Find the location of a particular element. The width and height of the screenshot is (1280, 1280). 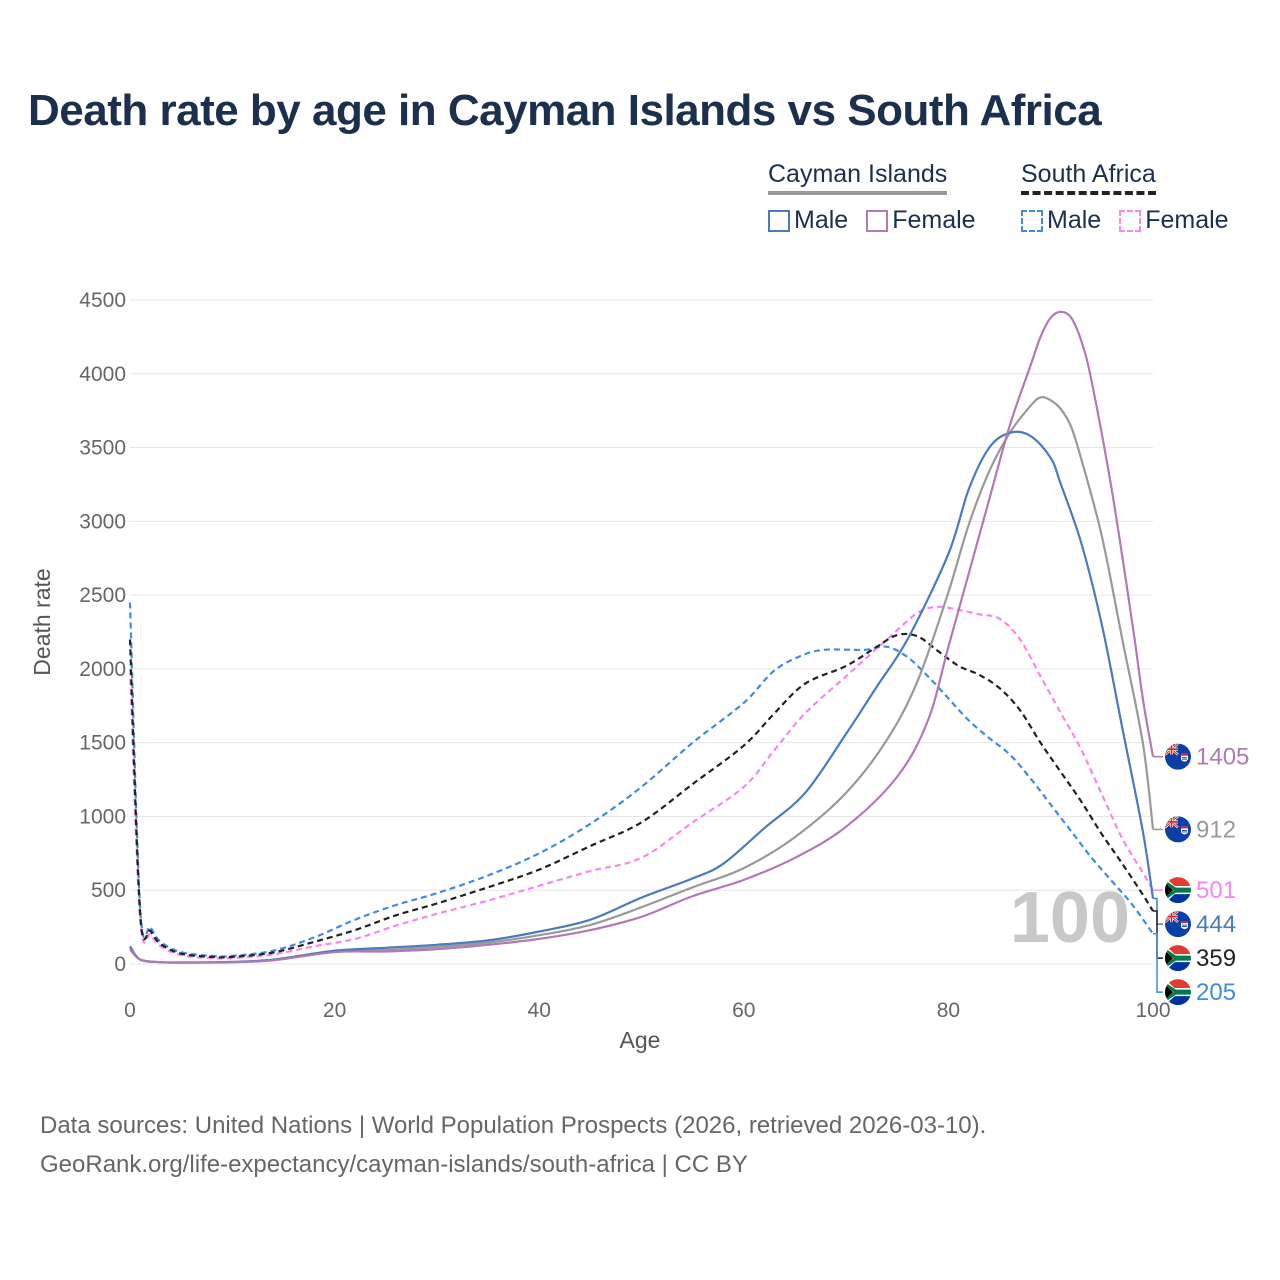

x-tick-label: 80 is located at coordinates (948, 1010).